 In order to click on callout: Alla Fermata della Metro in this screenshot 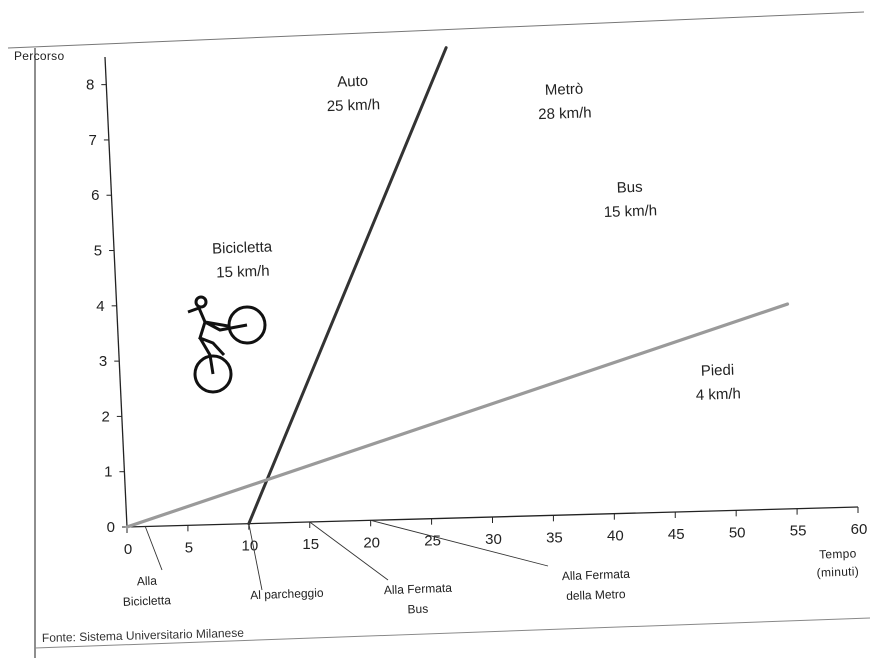, I will do `click(500, 561)`.